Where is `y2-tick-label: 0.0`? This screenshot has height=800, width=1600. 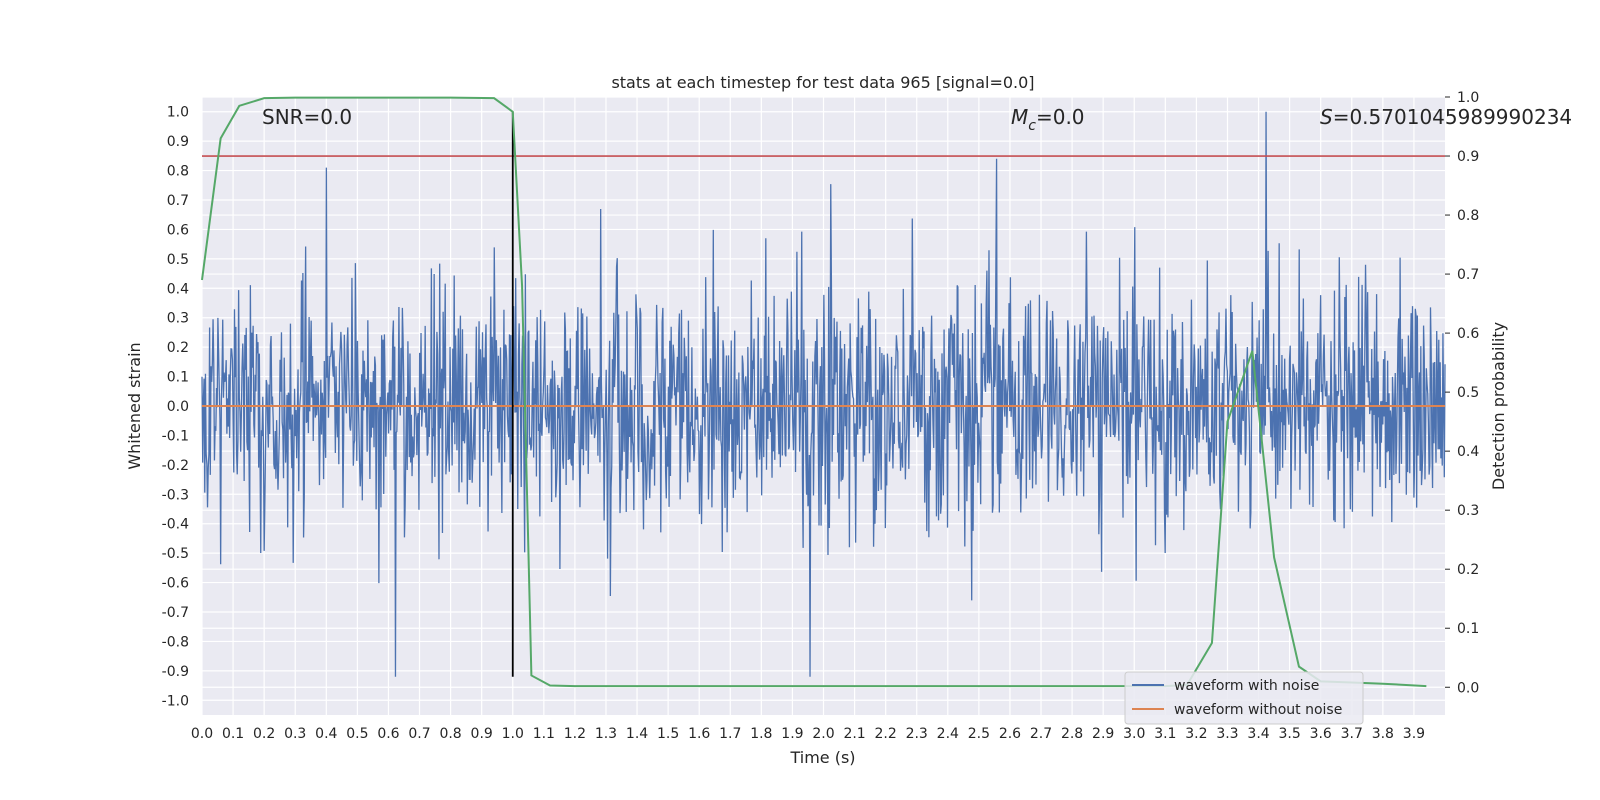 y2-tick-label: 0.0 is located at coordinates (1468, 688).